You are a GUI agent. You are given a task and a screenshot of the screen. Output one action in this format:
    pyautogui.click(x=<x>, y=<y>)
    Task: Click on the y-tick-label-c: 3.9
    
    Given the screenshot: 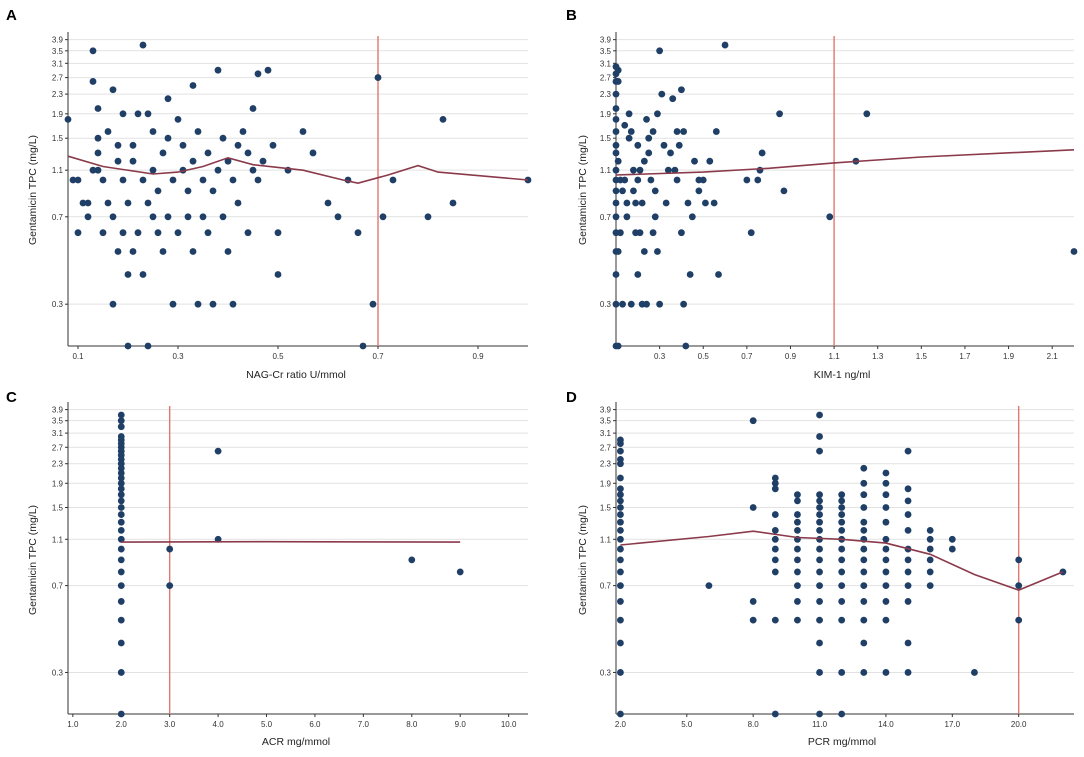 What is the action you would take?
    pyautogui.click(x=58, y=410)
    